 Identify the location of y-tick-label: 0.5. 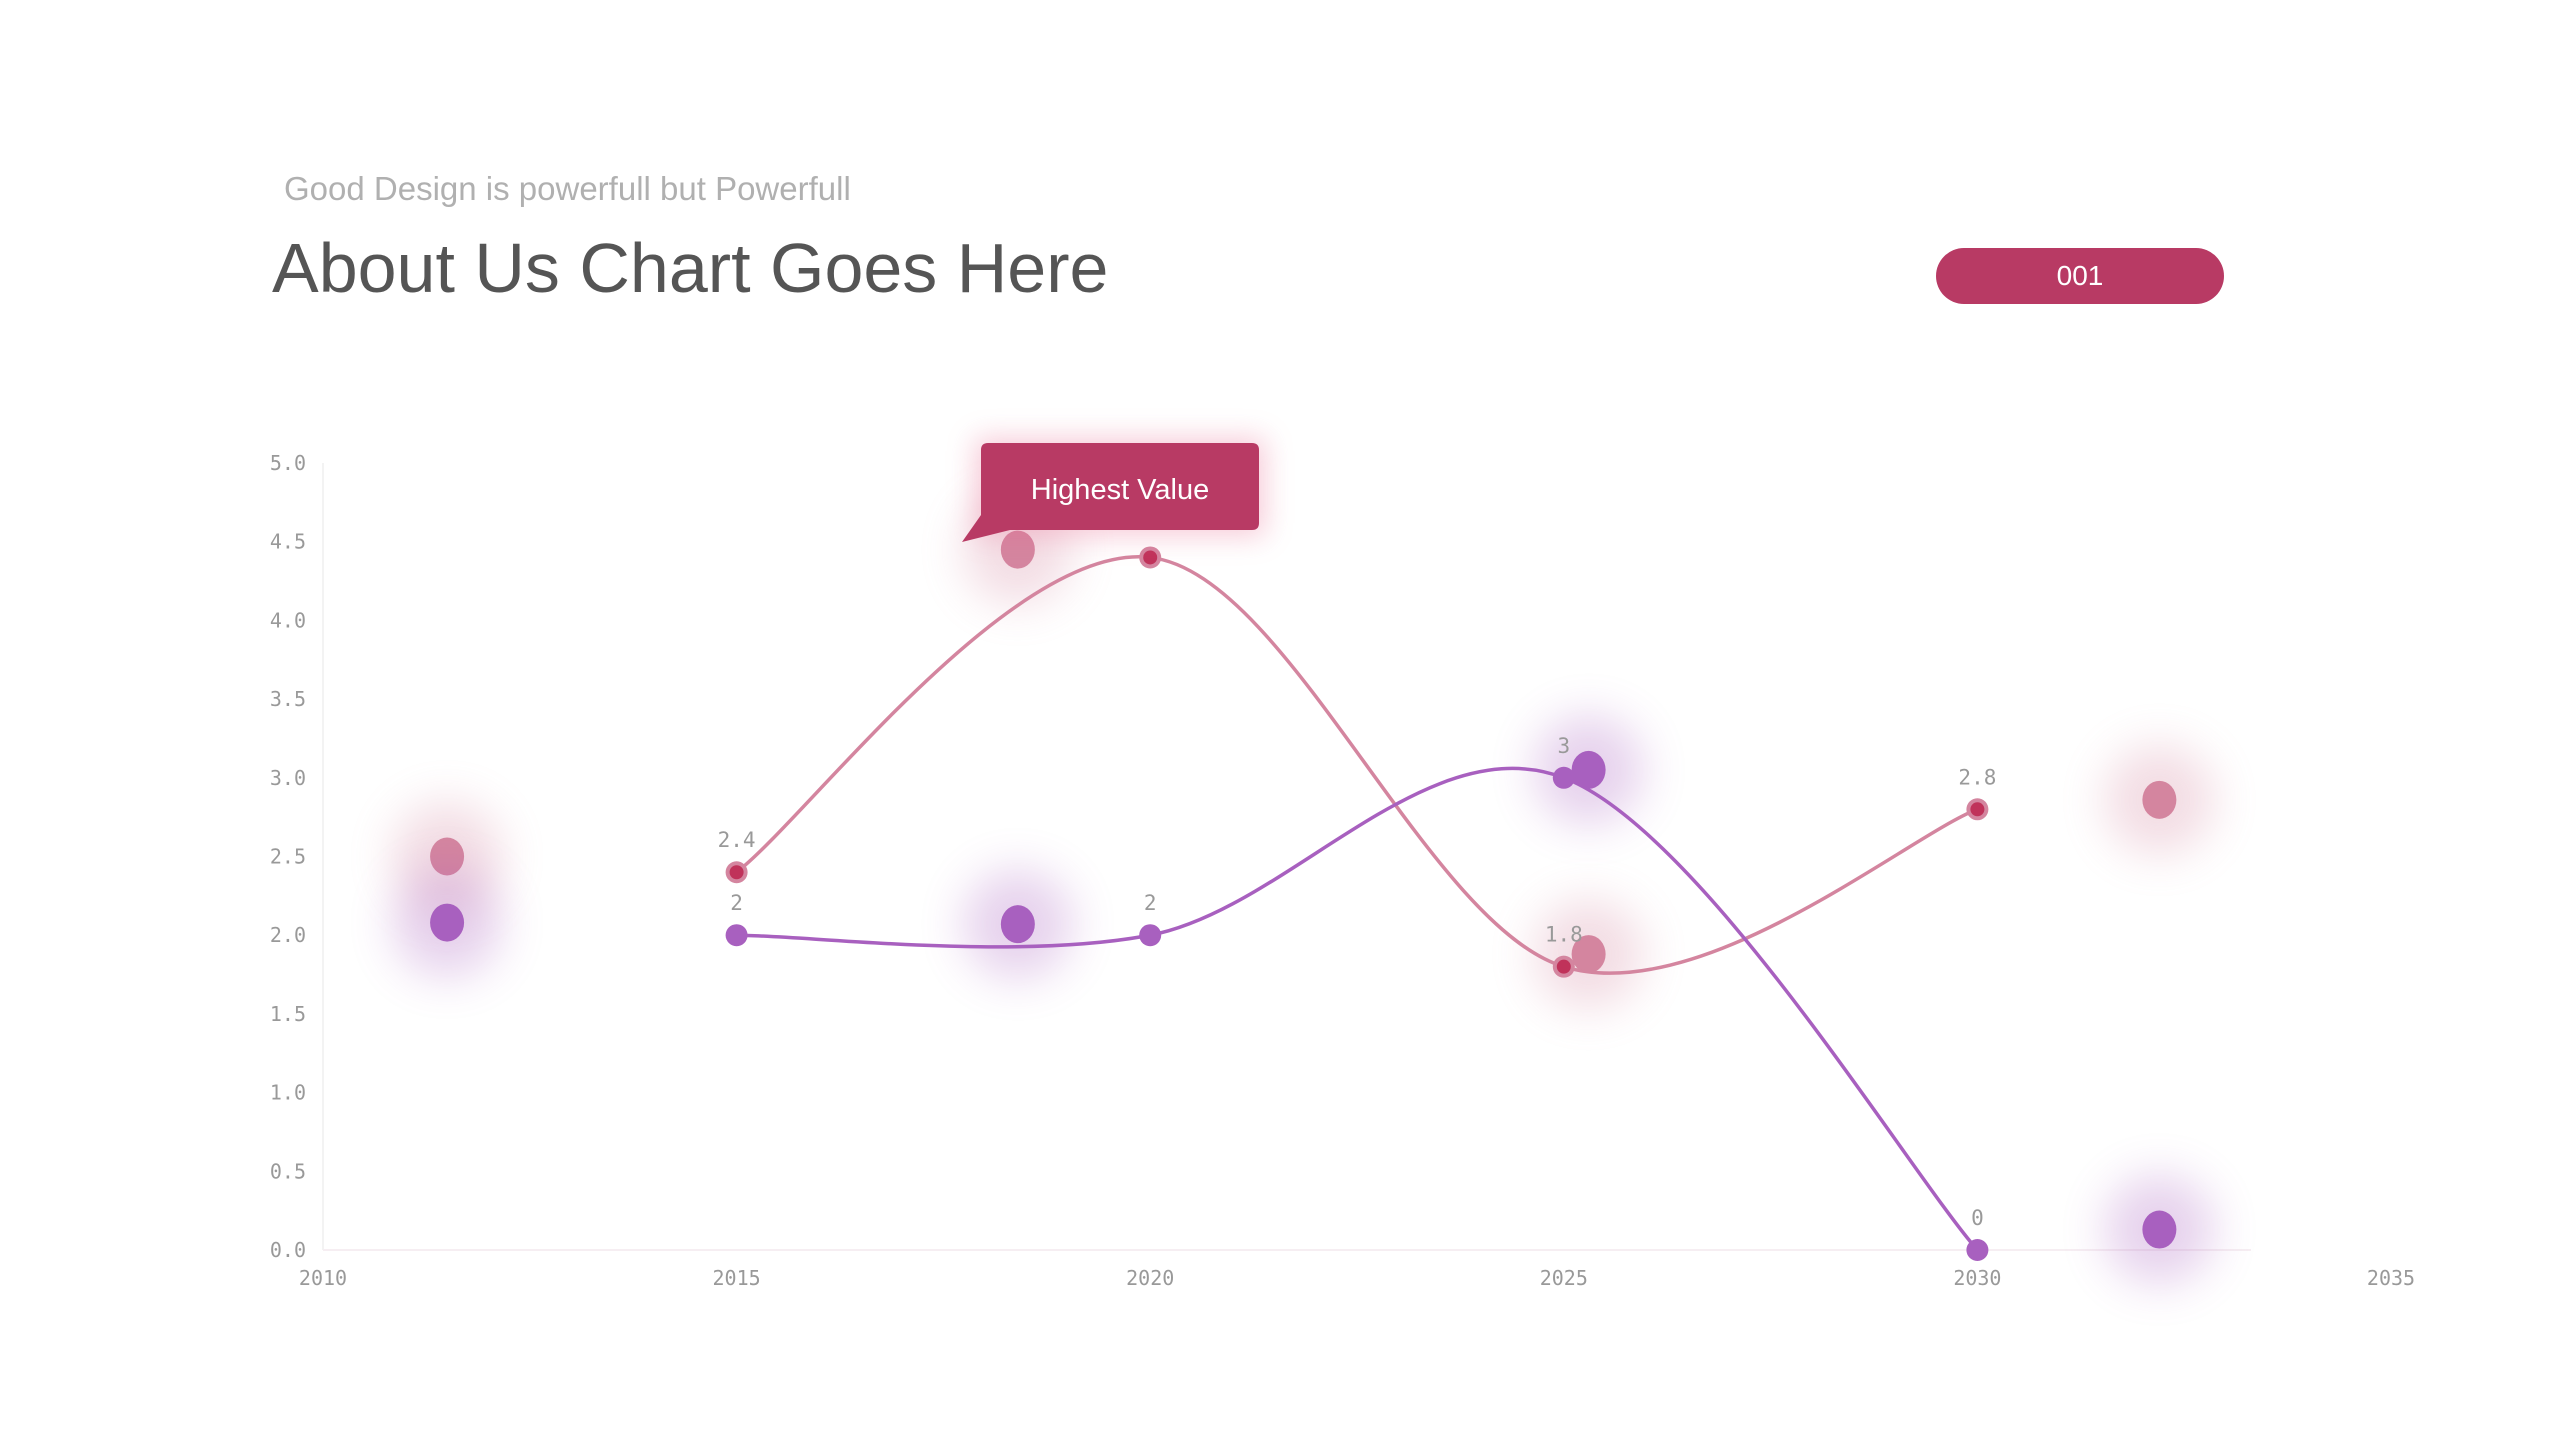
(288, 1171).